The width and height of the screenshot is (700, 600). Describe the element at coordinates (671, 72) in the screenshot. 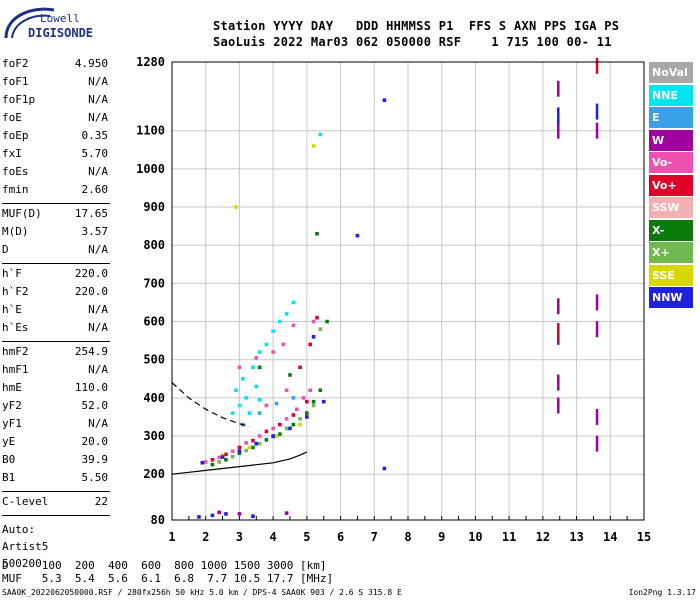

I see `legend-item-noval: NoVal` at that location.